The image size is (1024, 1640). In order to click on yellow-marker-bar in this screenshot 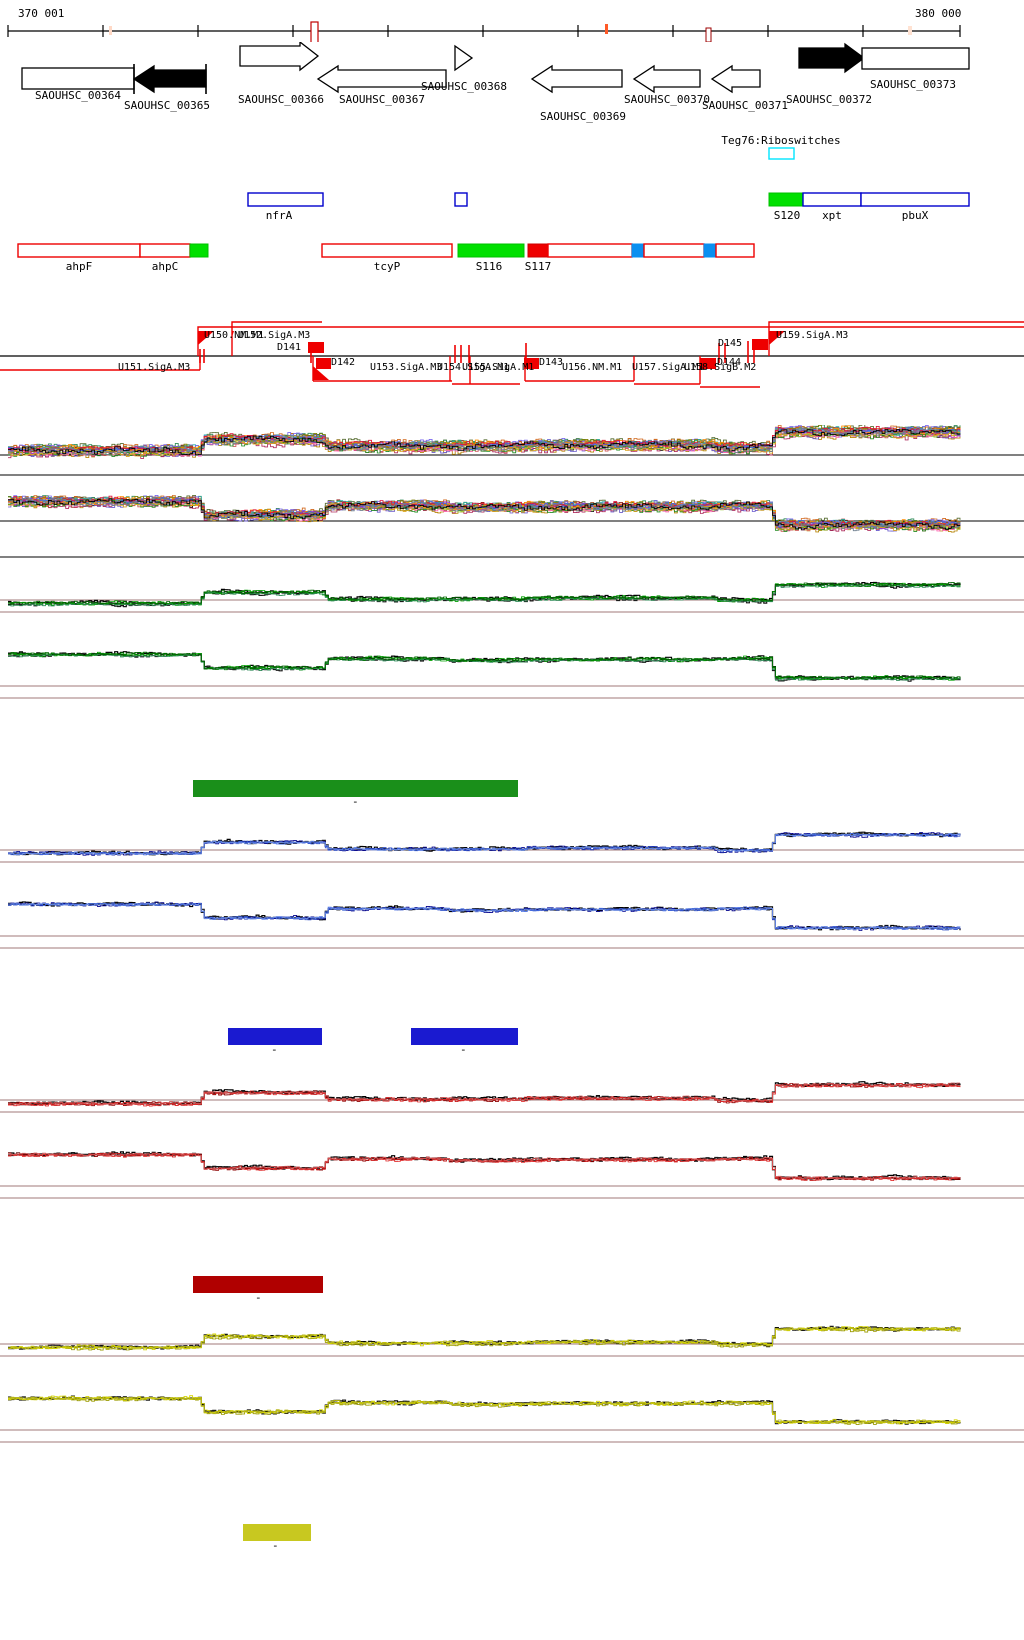, I will do `click(512, 1538)`.